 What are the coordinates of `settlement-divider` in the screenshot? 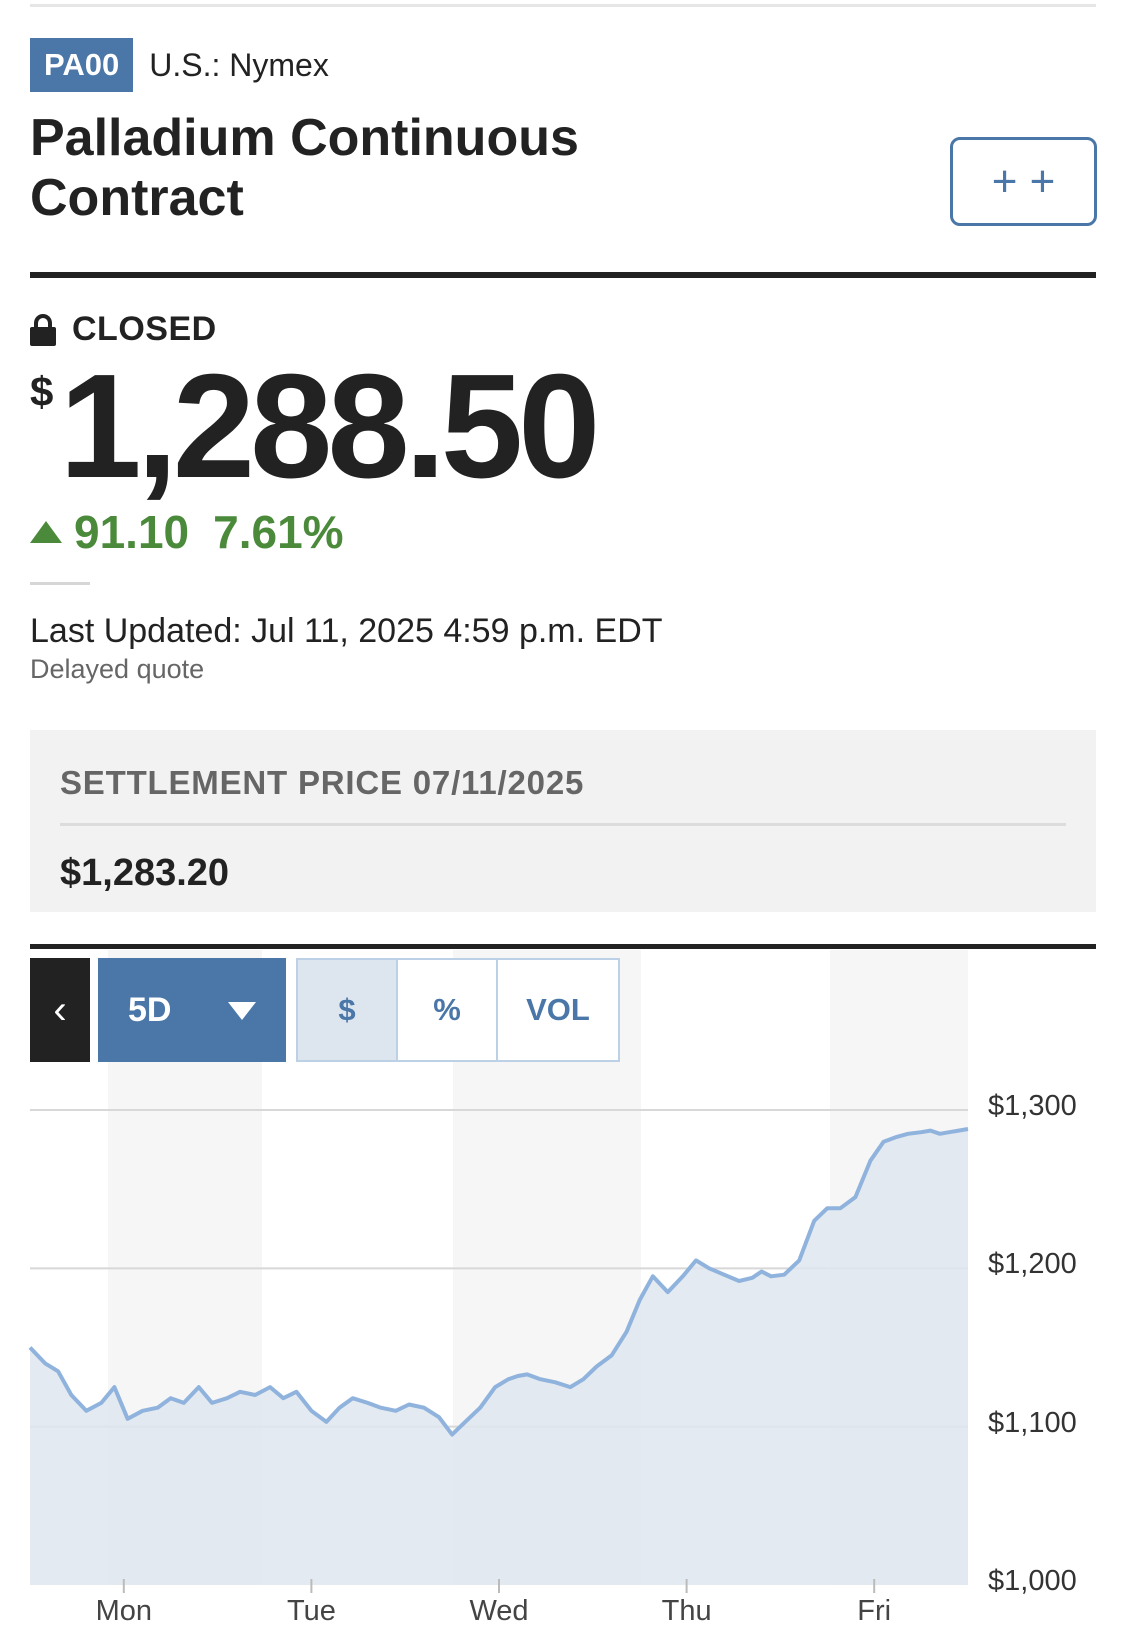 It's located at (563, 824).